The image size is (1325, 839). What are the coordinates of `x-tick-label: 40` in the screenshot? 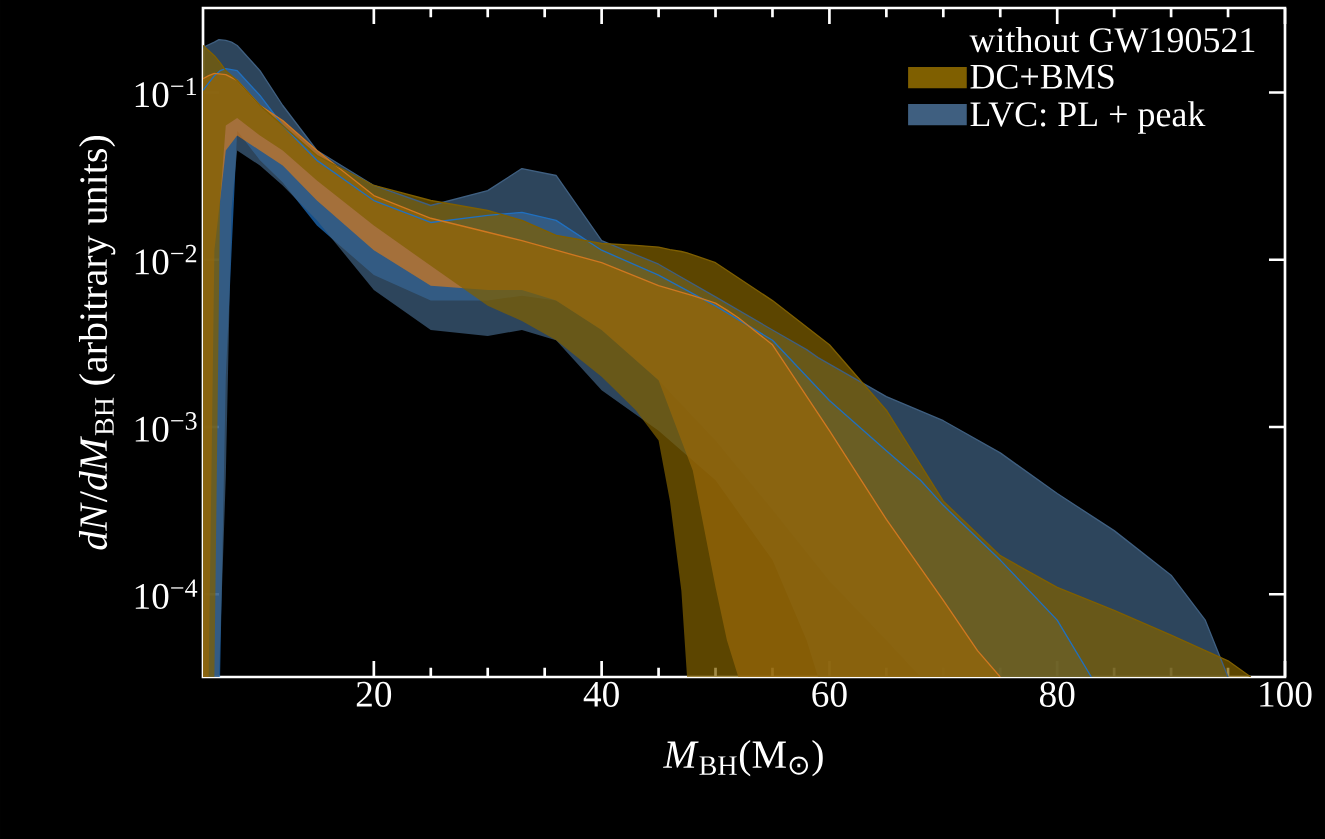 It's located at (601, 694).